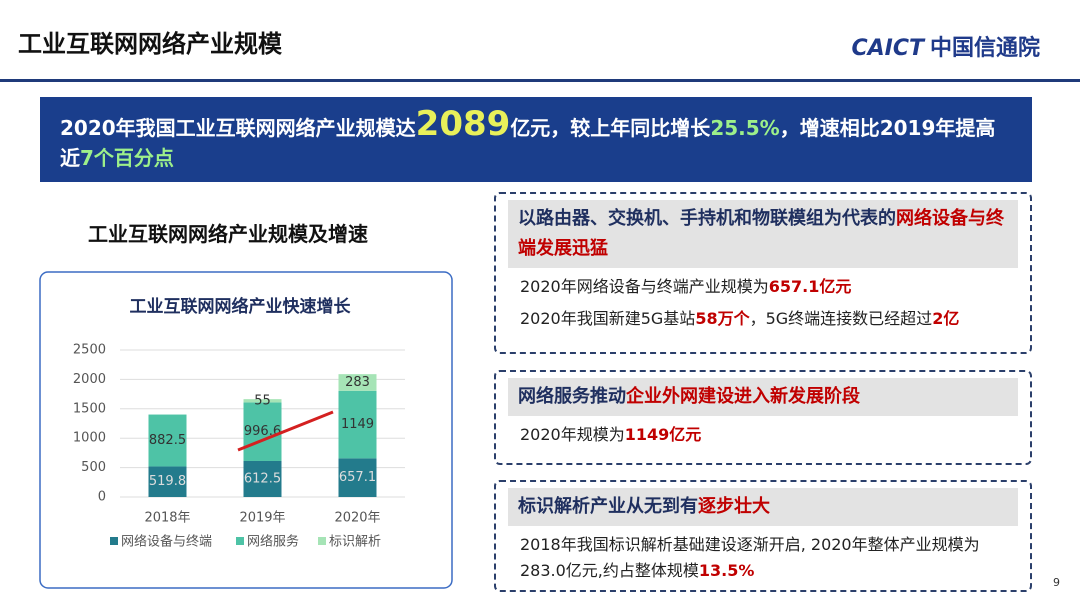 The image size is (1080, 608). I want to click on y-tick-label: 1500, so click(89, 408).